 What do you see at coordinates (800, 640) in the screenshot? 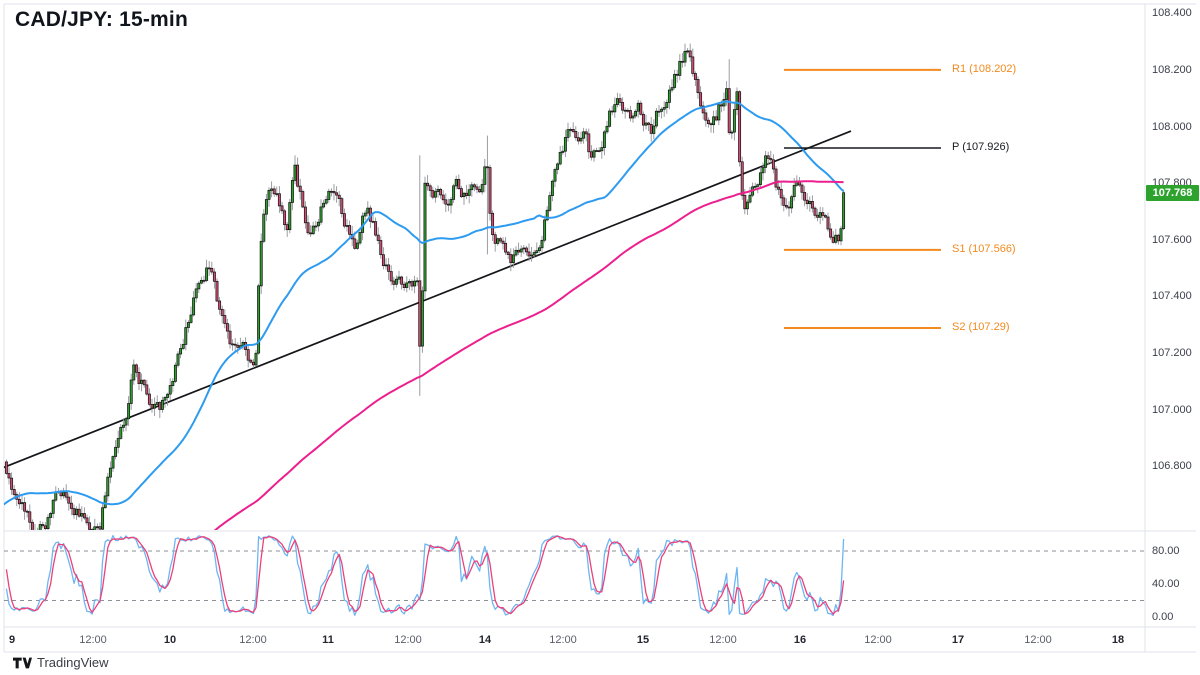
I see `time-tick: 16` at bounding box center [800, 640].